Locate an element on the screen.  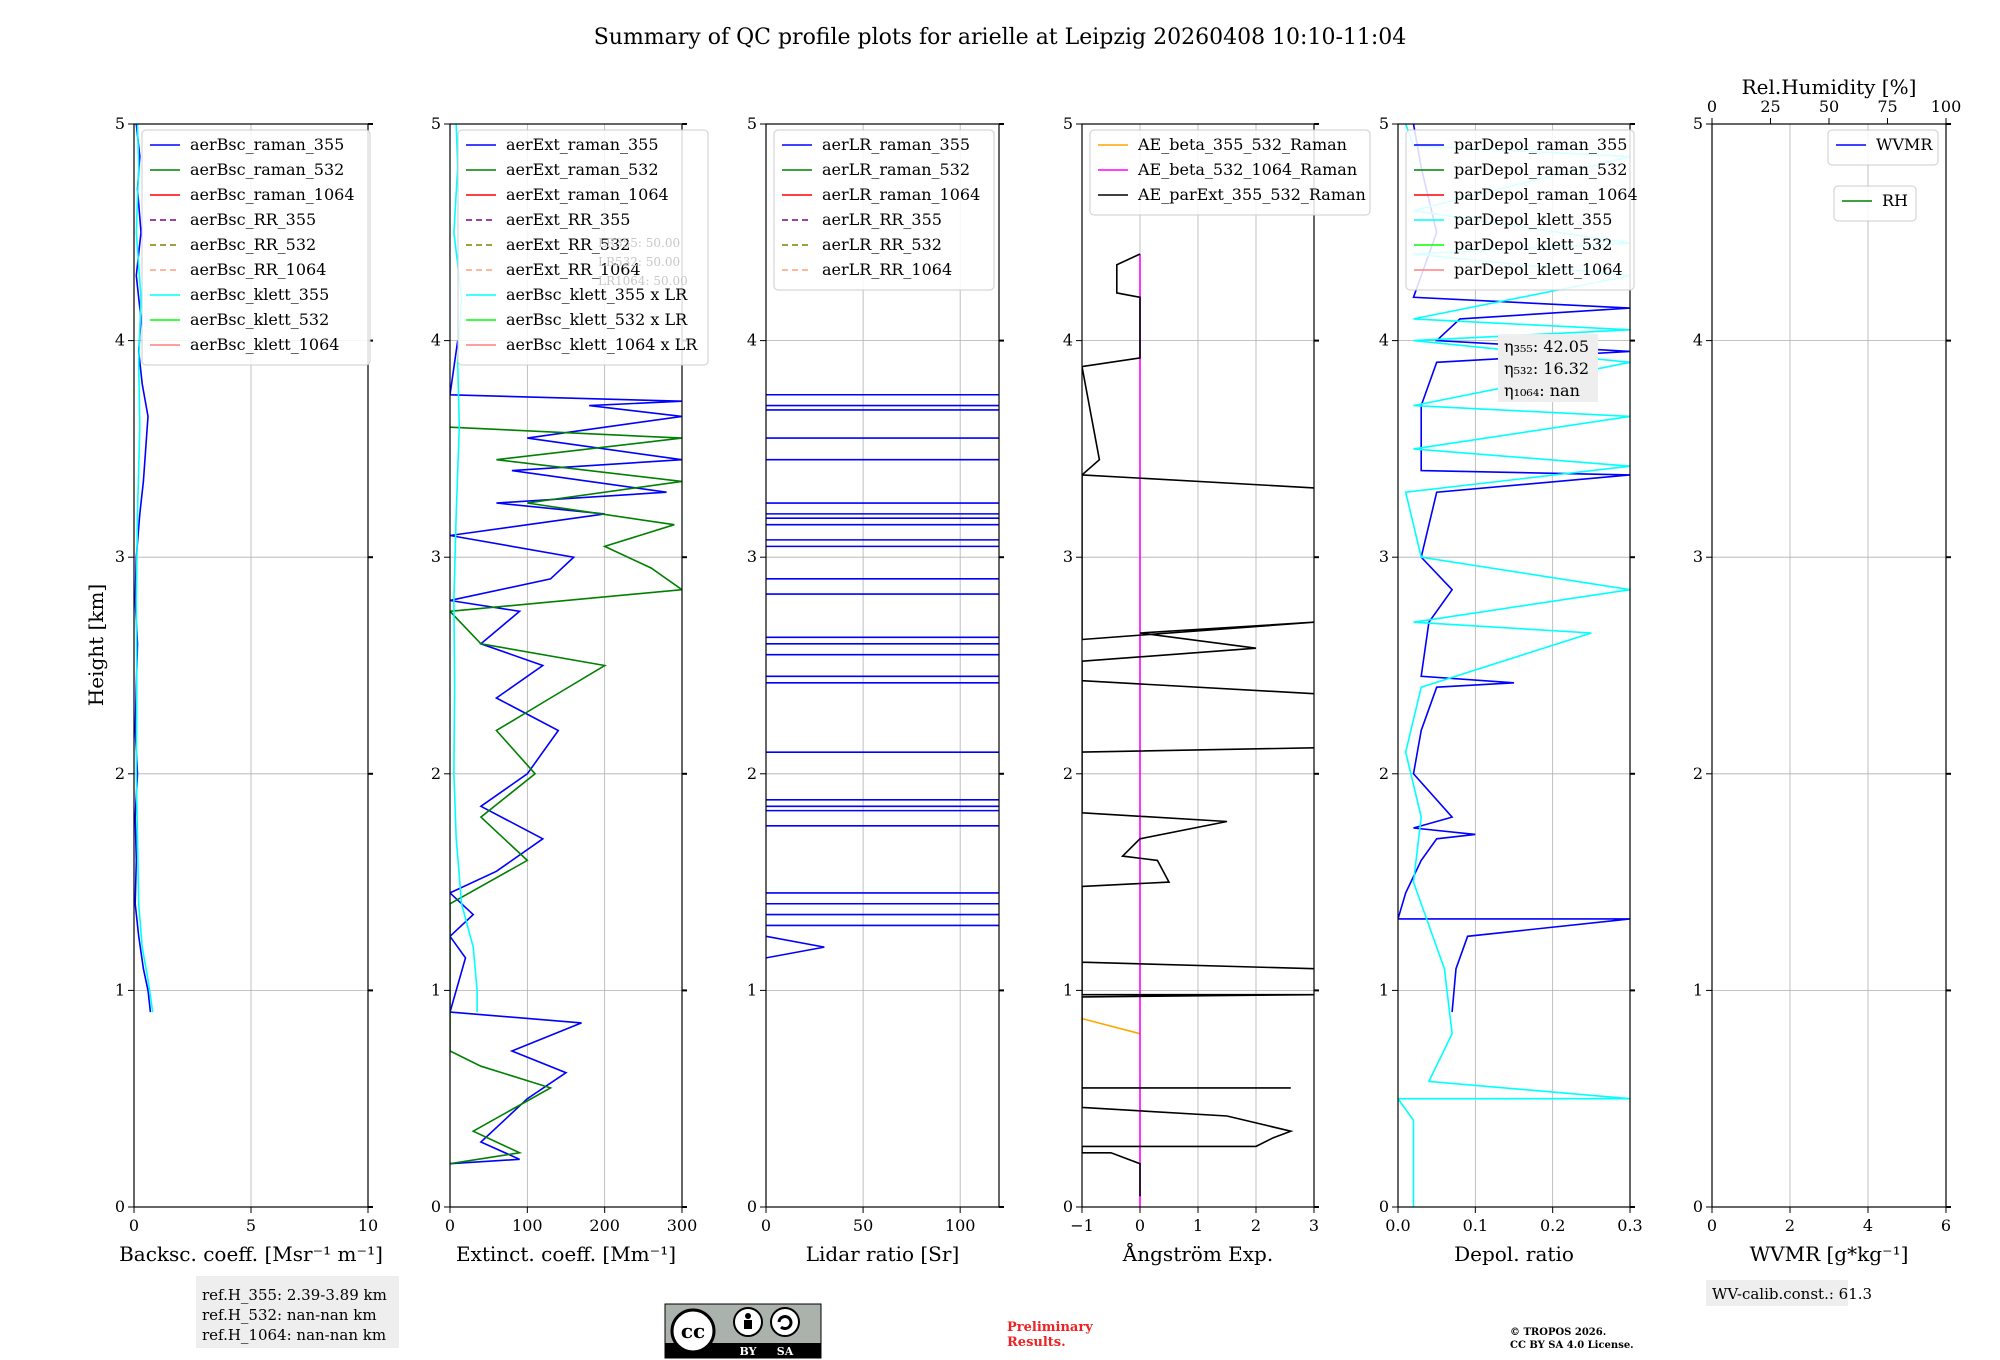
preliminary-line-1: Preliminary is located at coordinates (1050, 1327).